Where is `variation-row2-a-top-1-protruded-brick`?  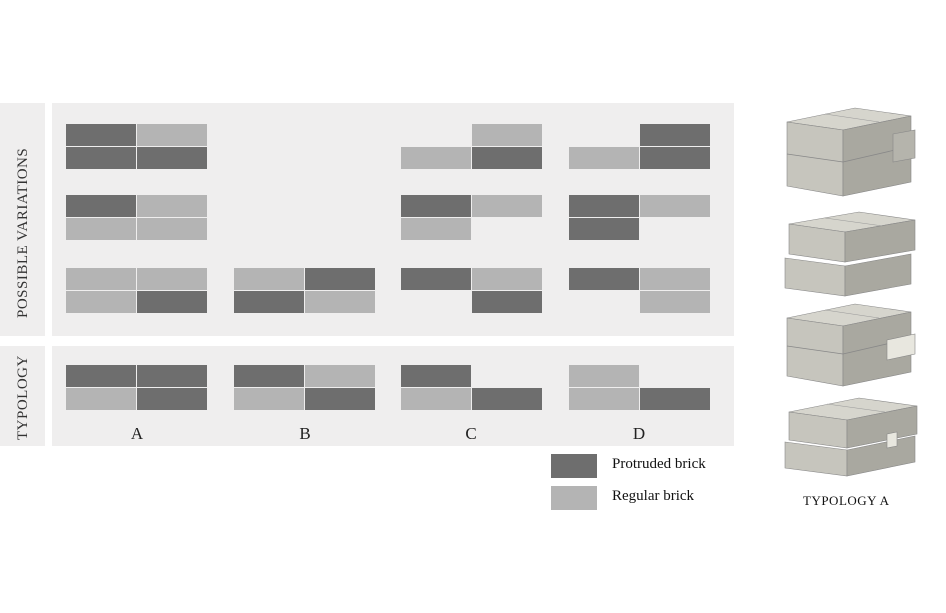
variation-row2-a-top-1-protruded-brick is located at coordinates (101, 206).